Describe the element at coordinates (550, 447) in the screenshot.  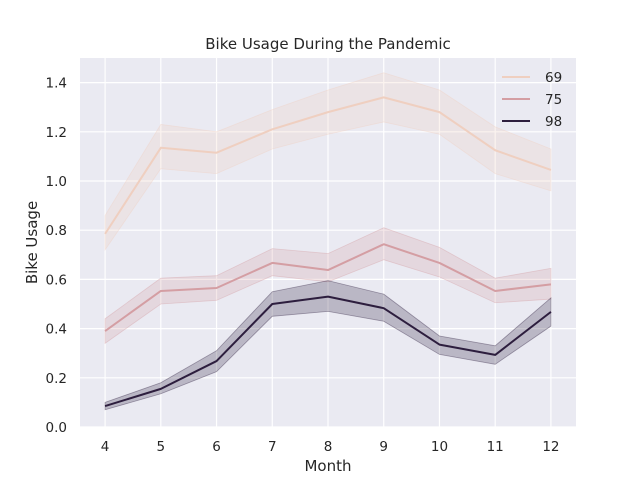
I see `x-tick-label: 12` at that location.